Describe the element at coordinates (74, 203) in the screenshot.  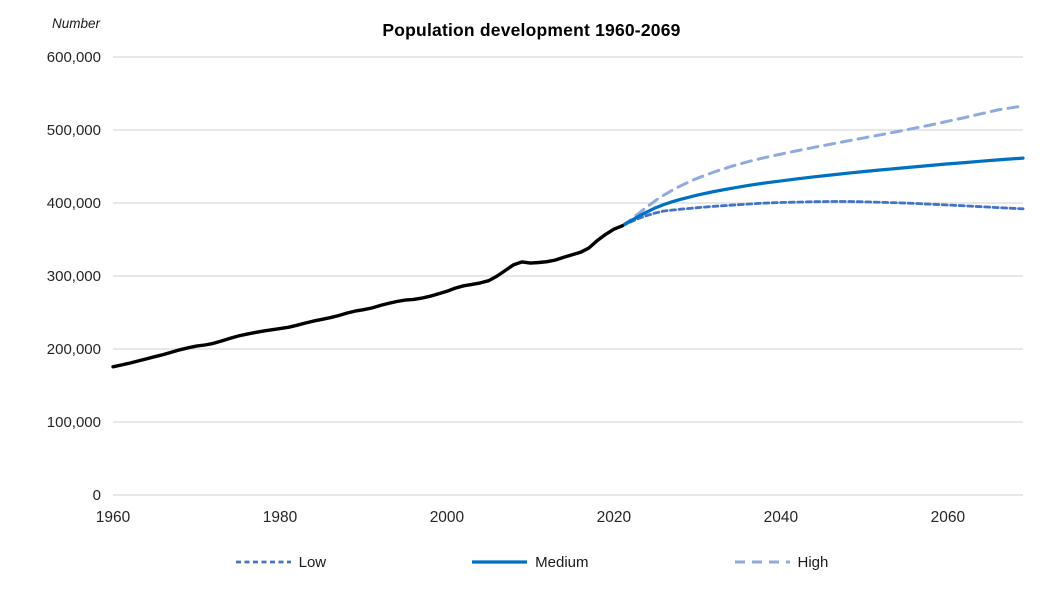
I see `y-tick-label: 400,000` at that location.